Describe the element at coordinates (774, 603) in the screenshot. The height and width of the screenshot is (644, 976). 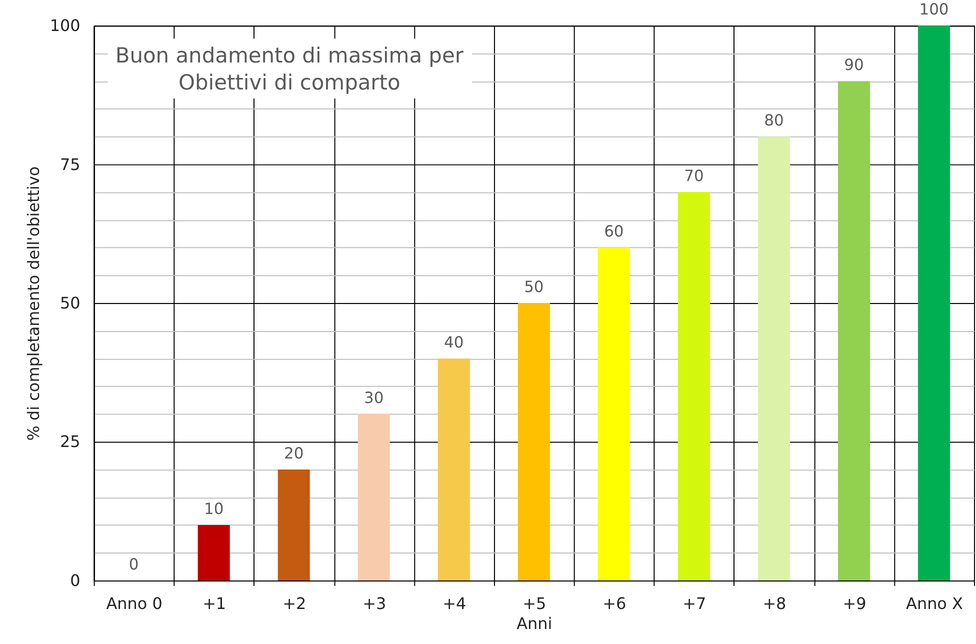
I see `x-tick-label: +8` at that location.